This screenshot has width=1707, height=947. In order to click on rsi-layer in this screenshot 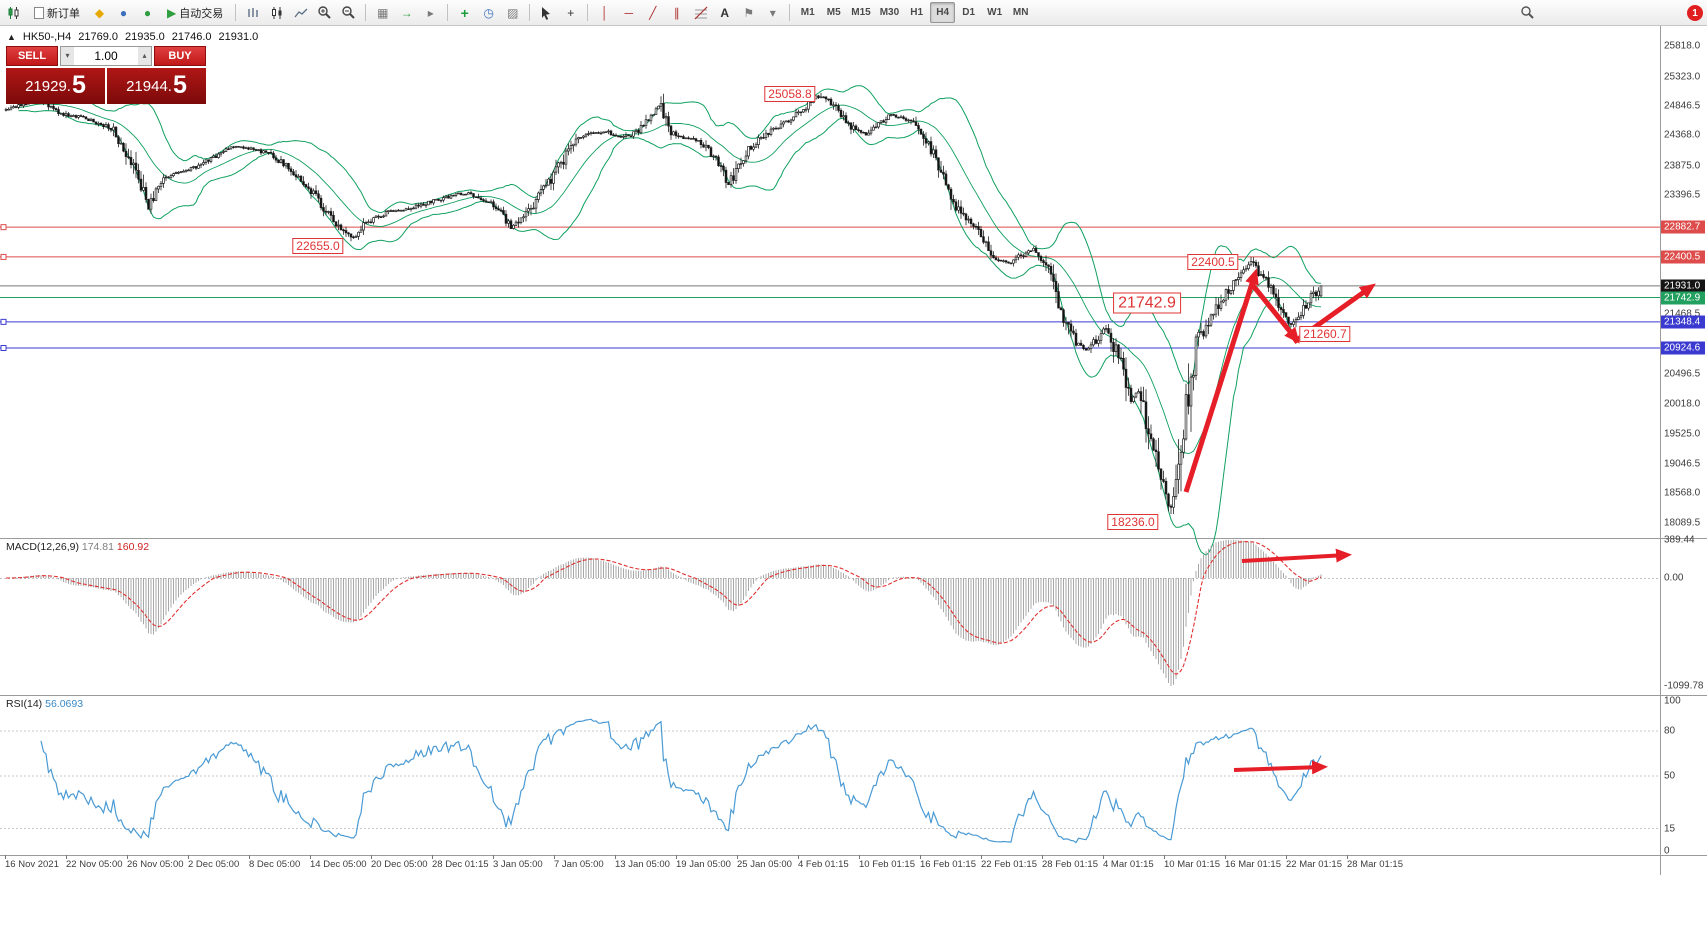, I will do `click(830, 781)`.